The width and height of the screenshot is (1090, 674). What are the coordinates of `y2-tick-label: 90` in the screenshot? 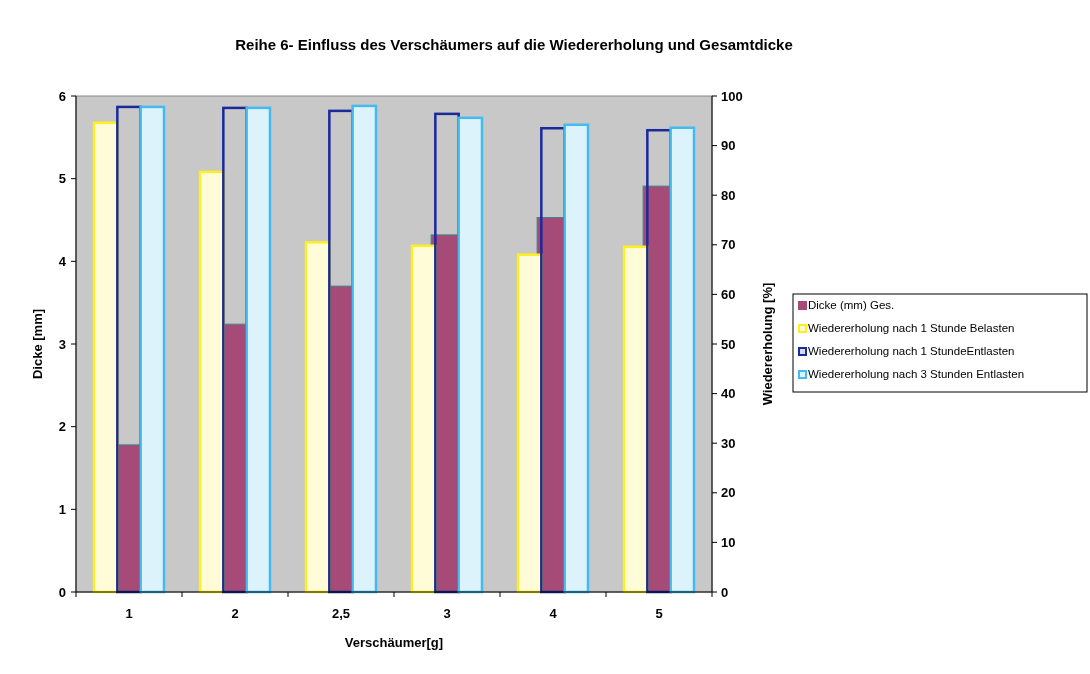 It's located at (728, 146).